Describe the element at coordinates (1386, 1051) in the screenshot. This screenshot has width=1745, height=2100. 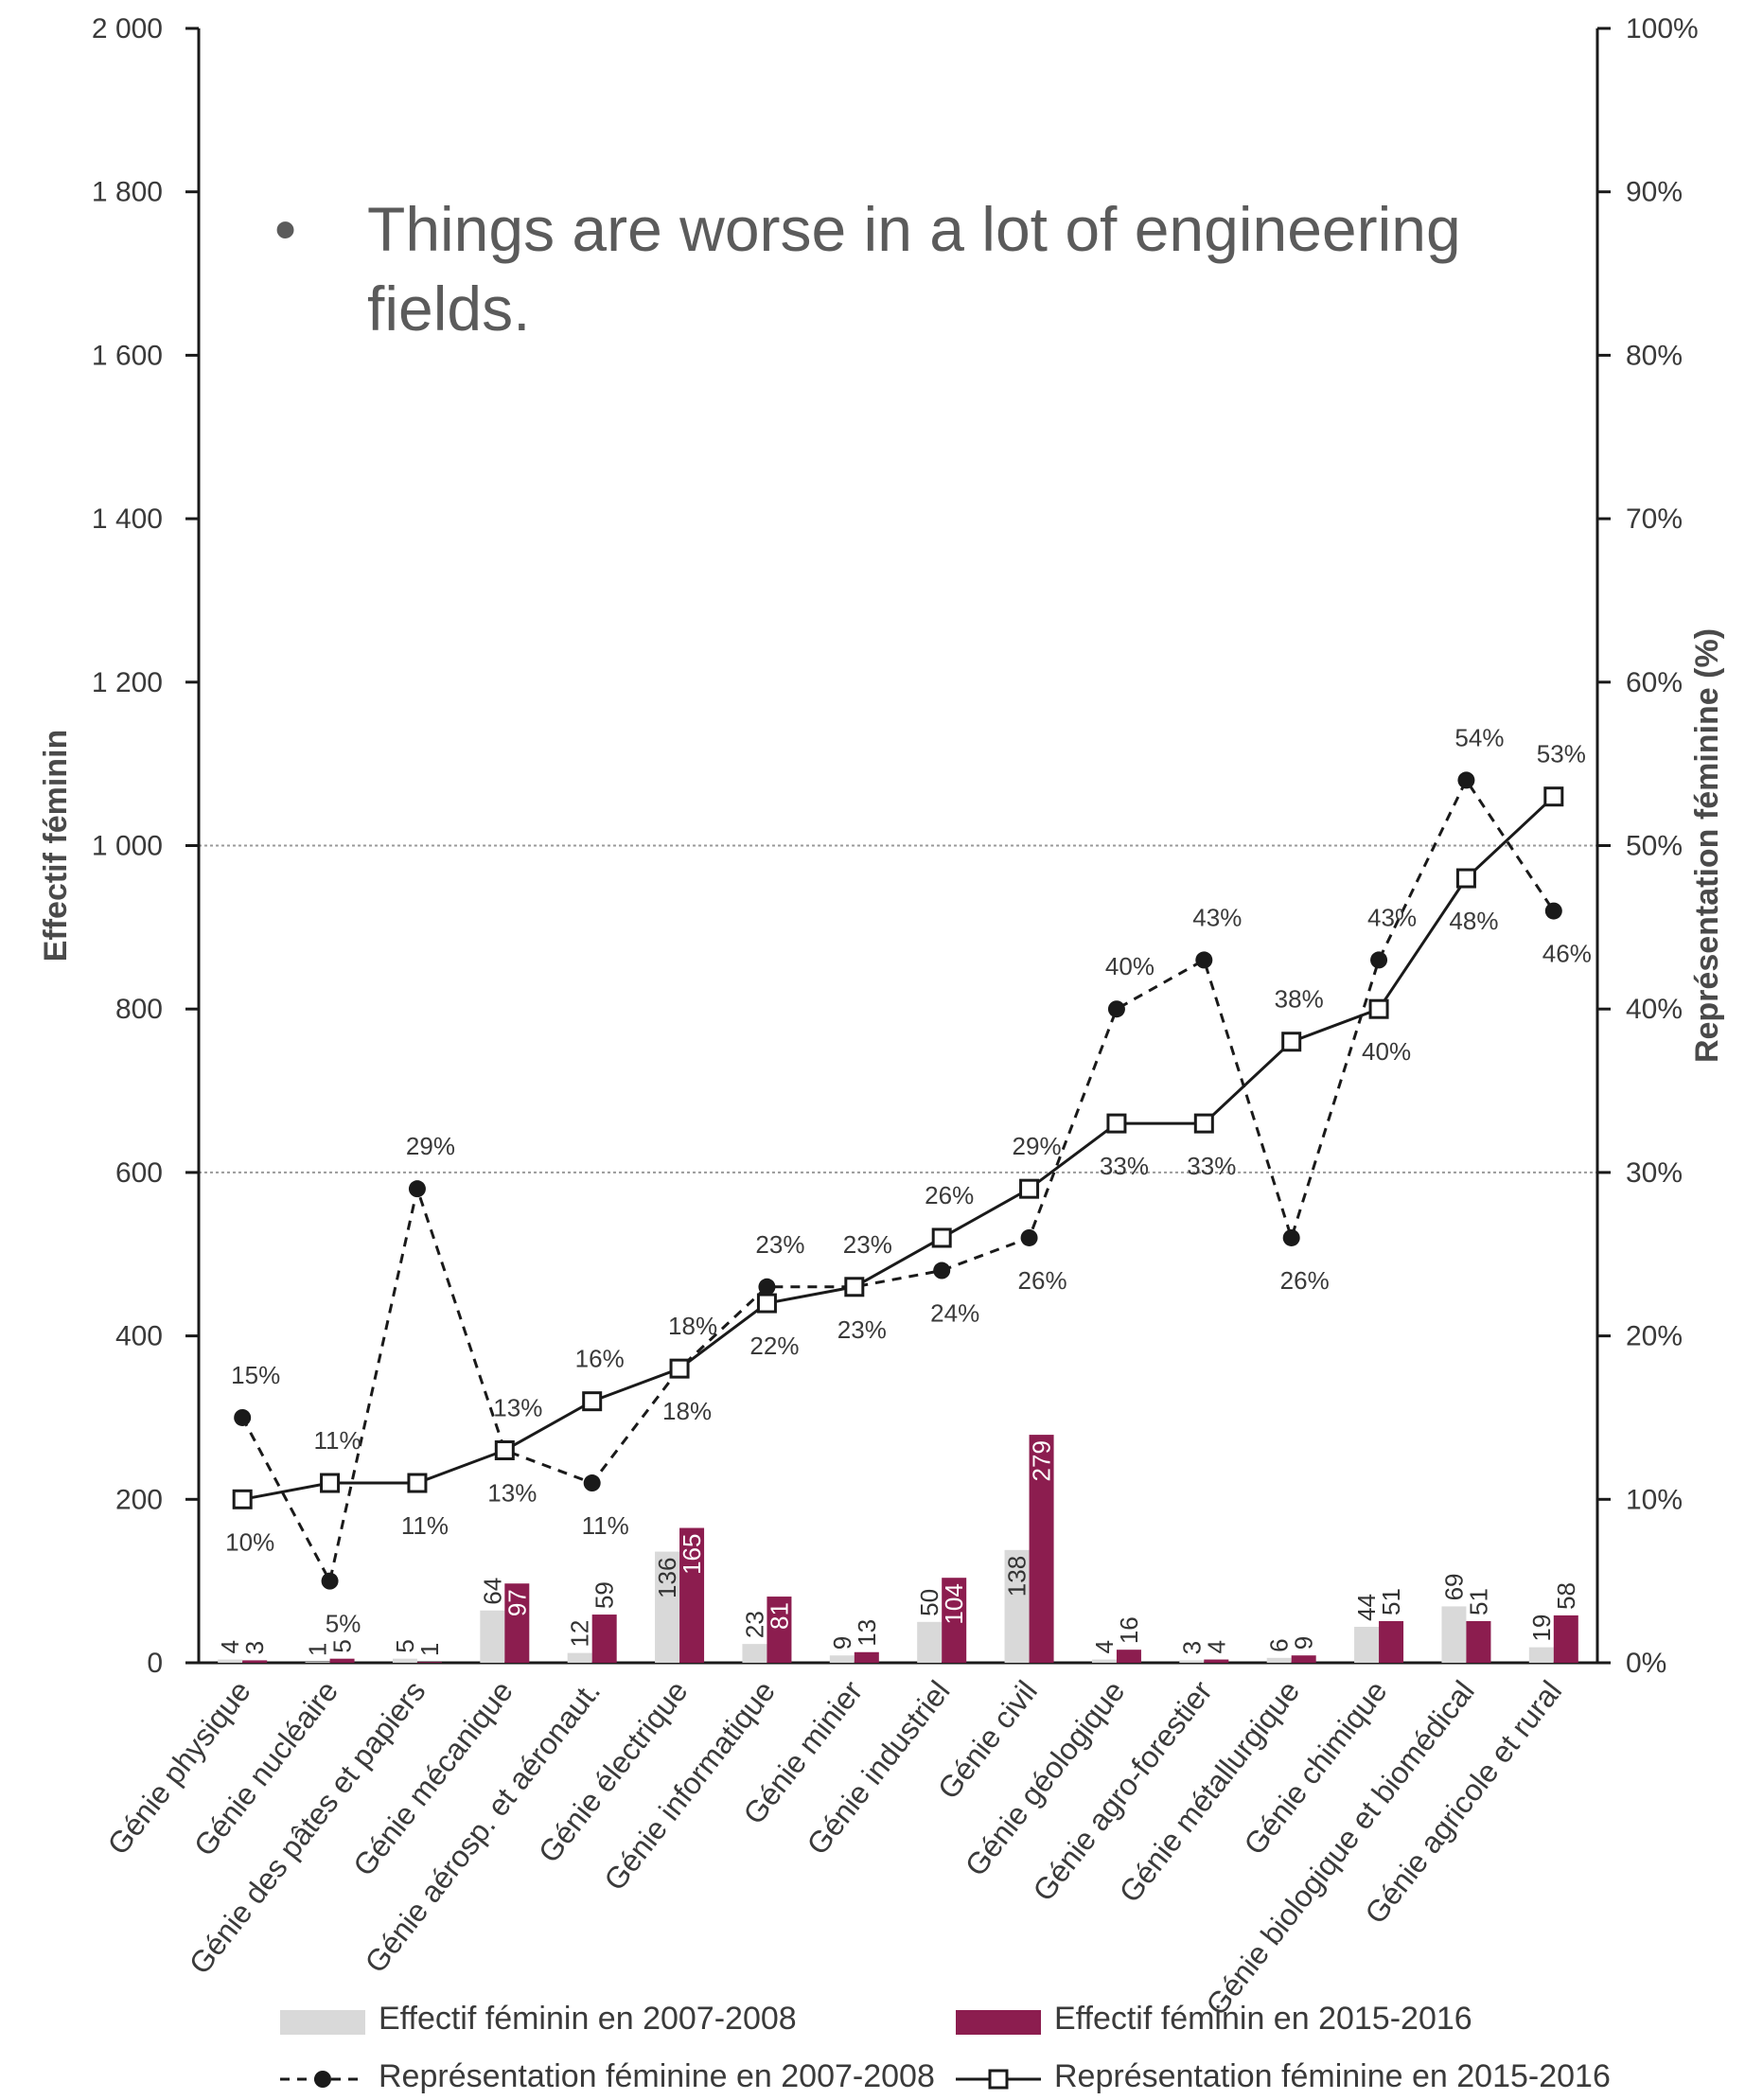
I see `line-label-2015: 40%` at that location.